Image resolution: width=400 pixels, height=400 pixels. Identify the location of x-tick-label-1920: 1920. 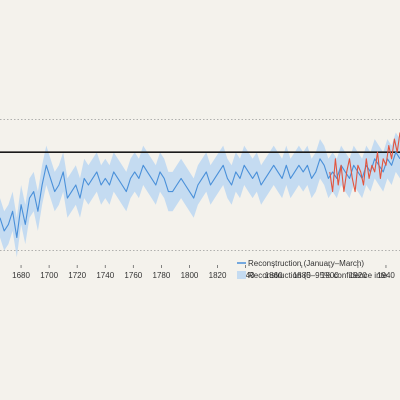
(358, 275).